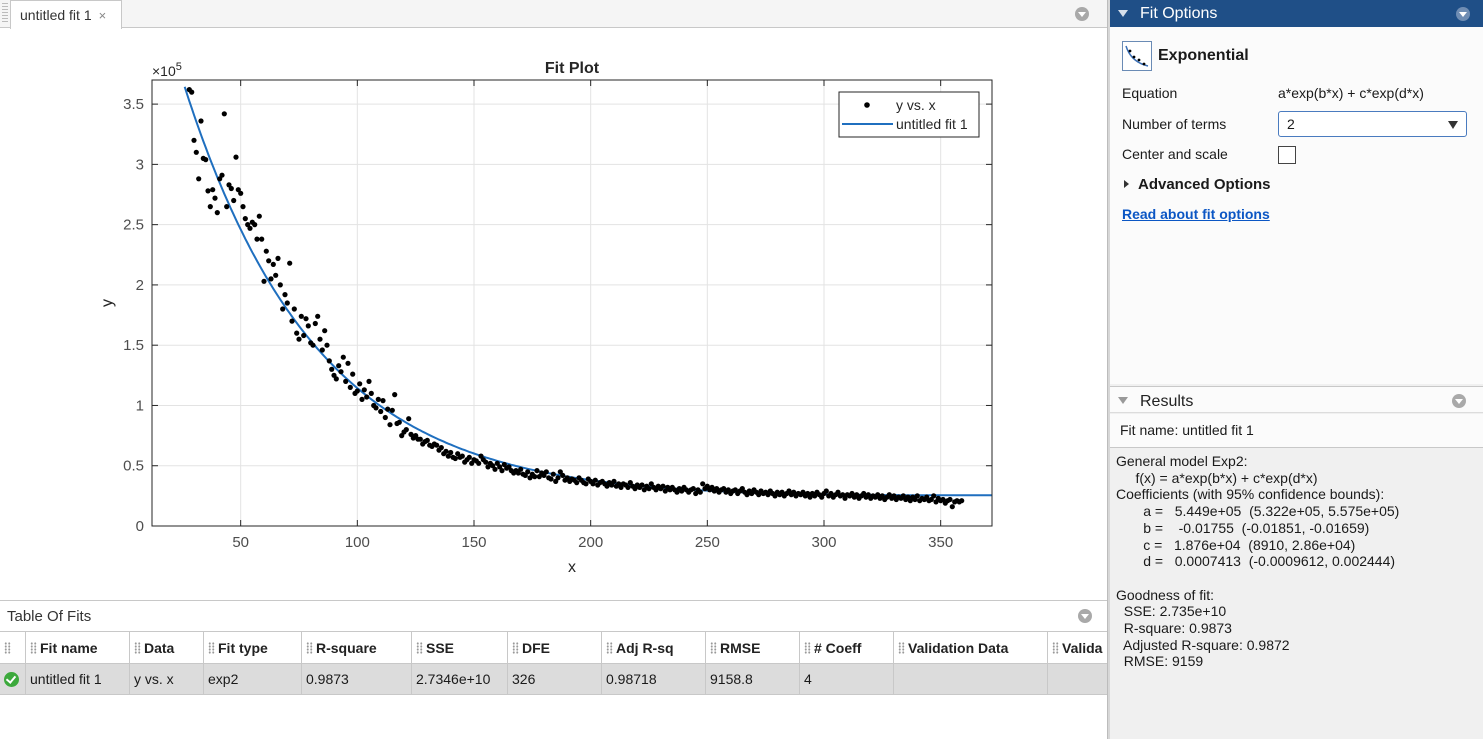 This screenshot has width=1483, height=739. What do you see at coordinates (1204, 184) in the screenshot?
I see `advanced-options-toggle: Advanced Options` at bounding box center [1204, 184].